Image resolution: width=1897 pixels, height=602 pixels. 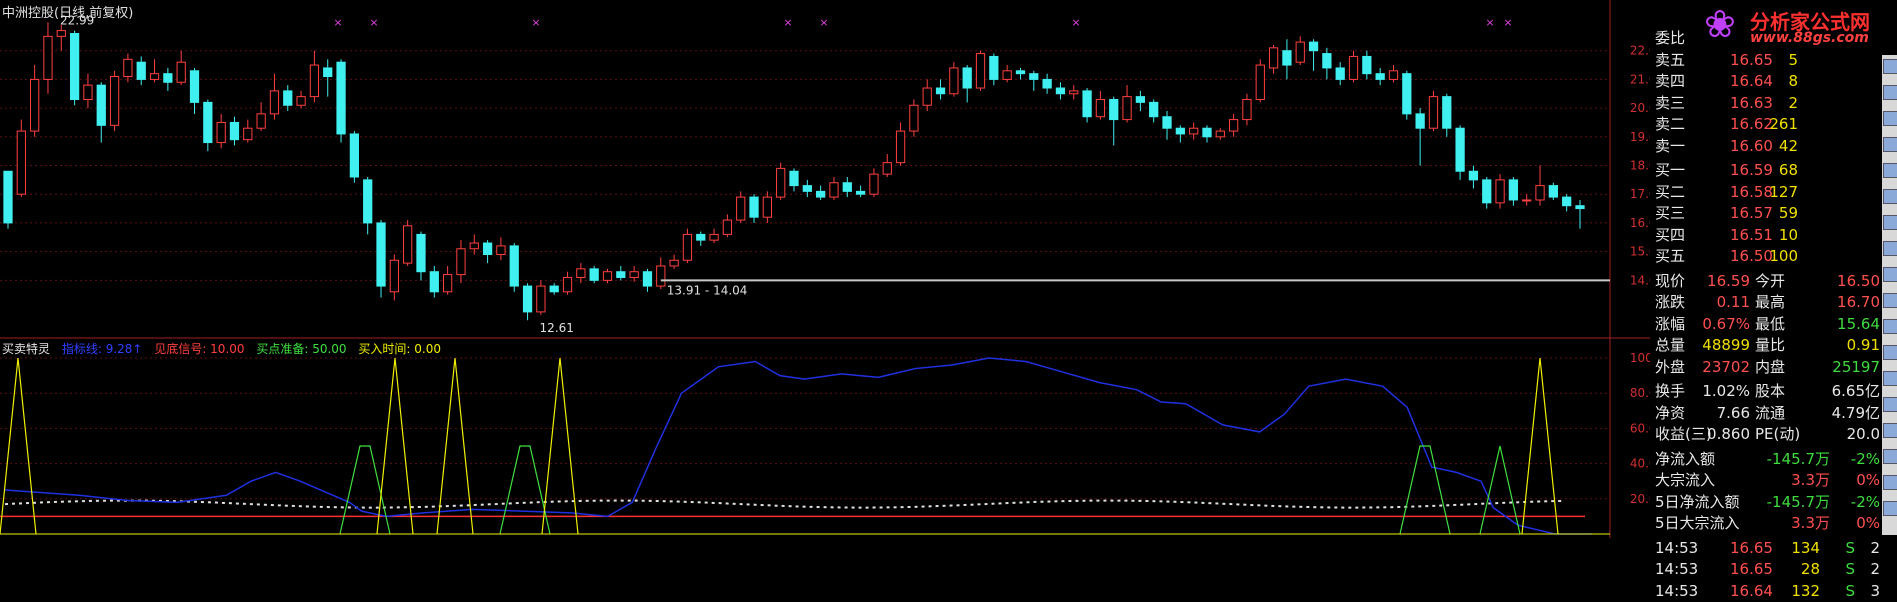 What do you see at coordinates (1670, 213) in the screenshot?
I see `bid-label: 买三` at bounding box center [1670, 213].